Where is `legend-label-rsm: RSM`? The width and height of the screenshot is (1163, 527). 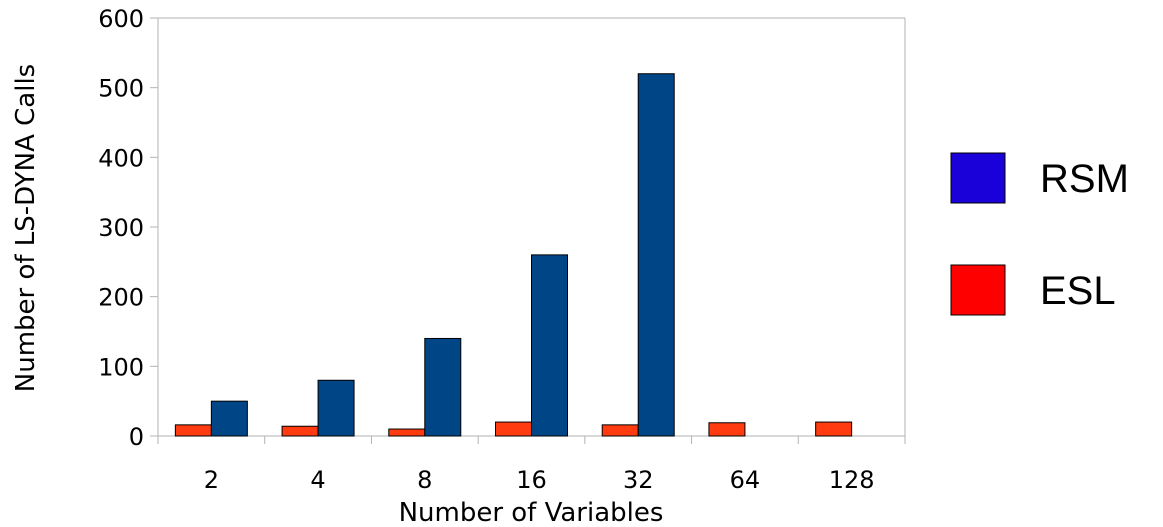 legend-label-rsm: RSM is located at coordinates (1084, 179).